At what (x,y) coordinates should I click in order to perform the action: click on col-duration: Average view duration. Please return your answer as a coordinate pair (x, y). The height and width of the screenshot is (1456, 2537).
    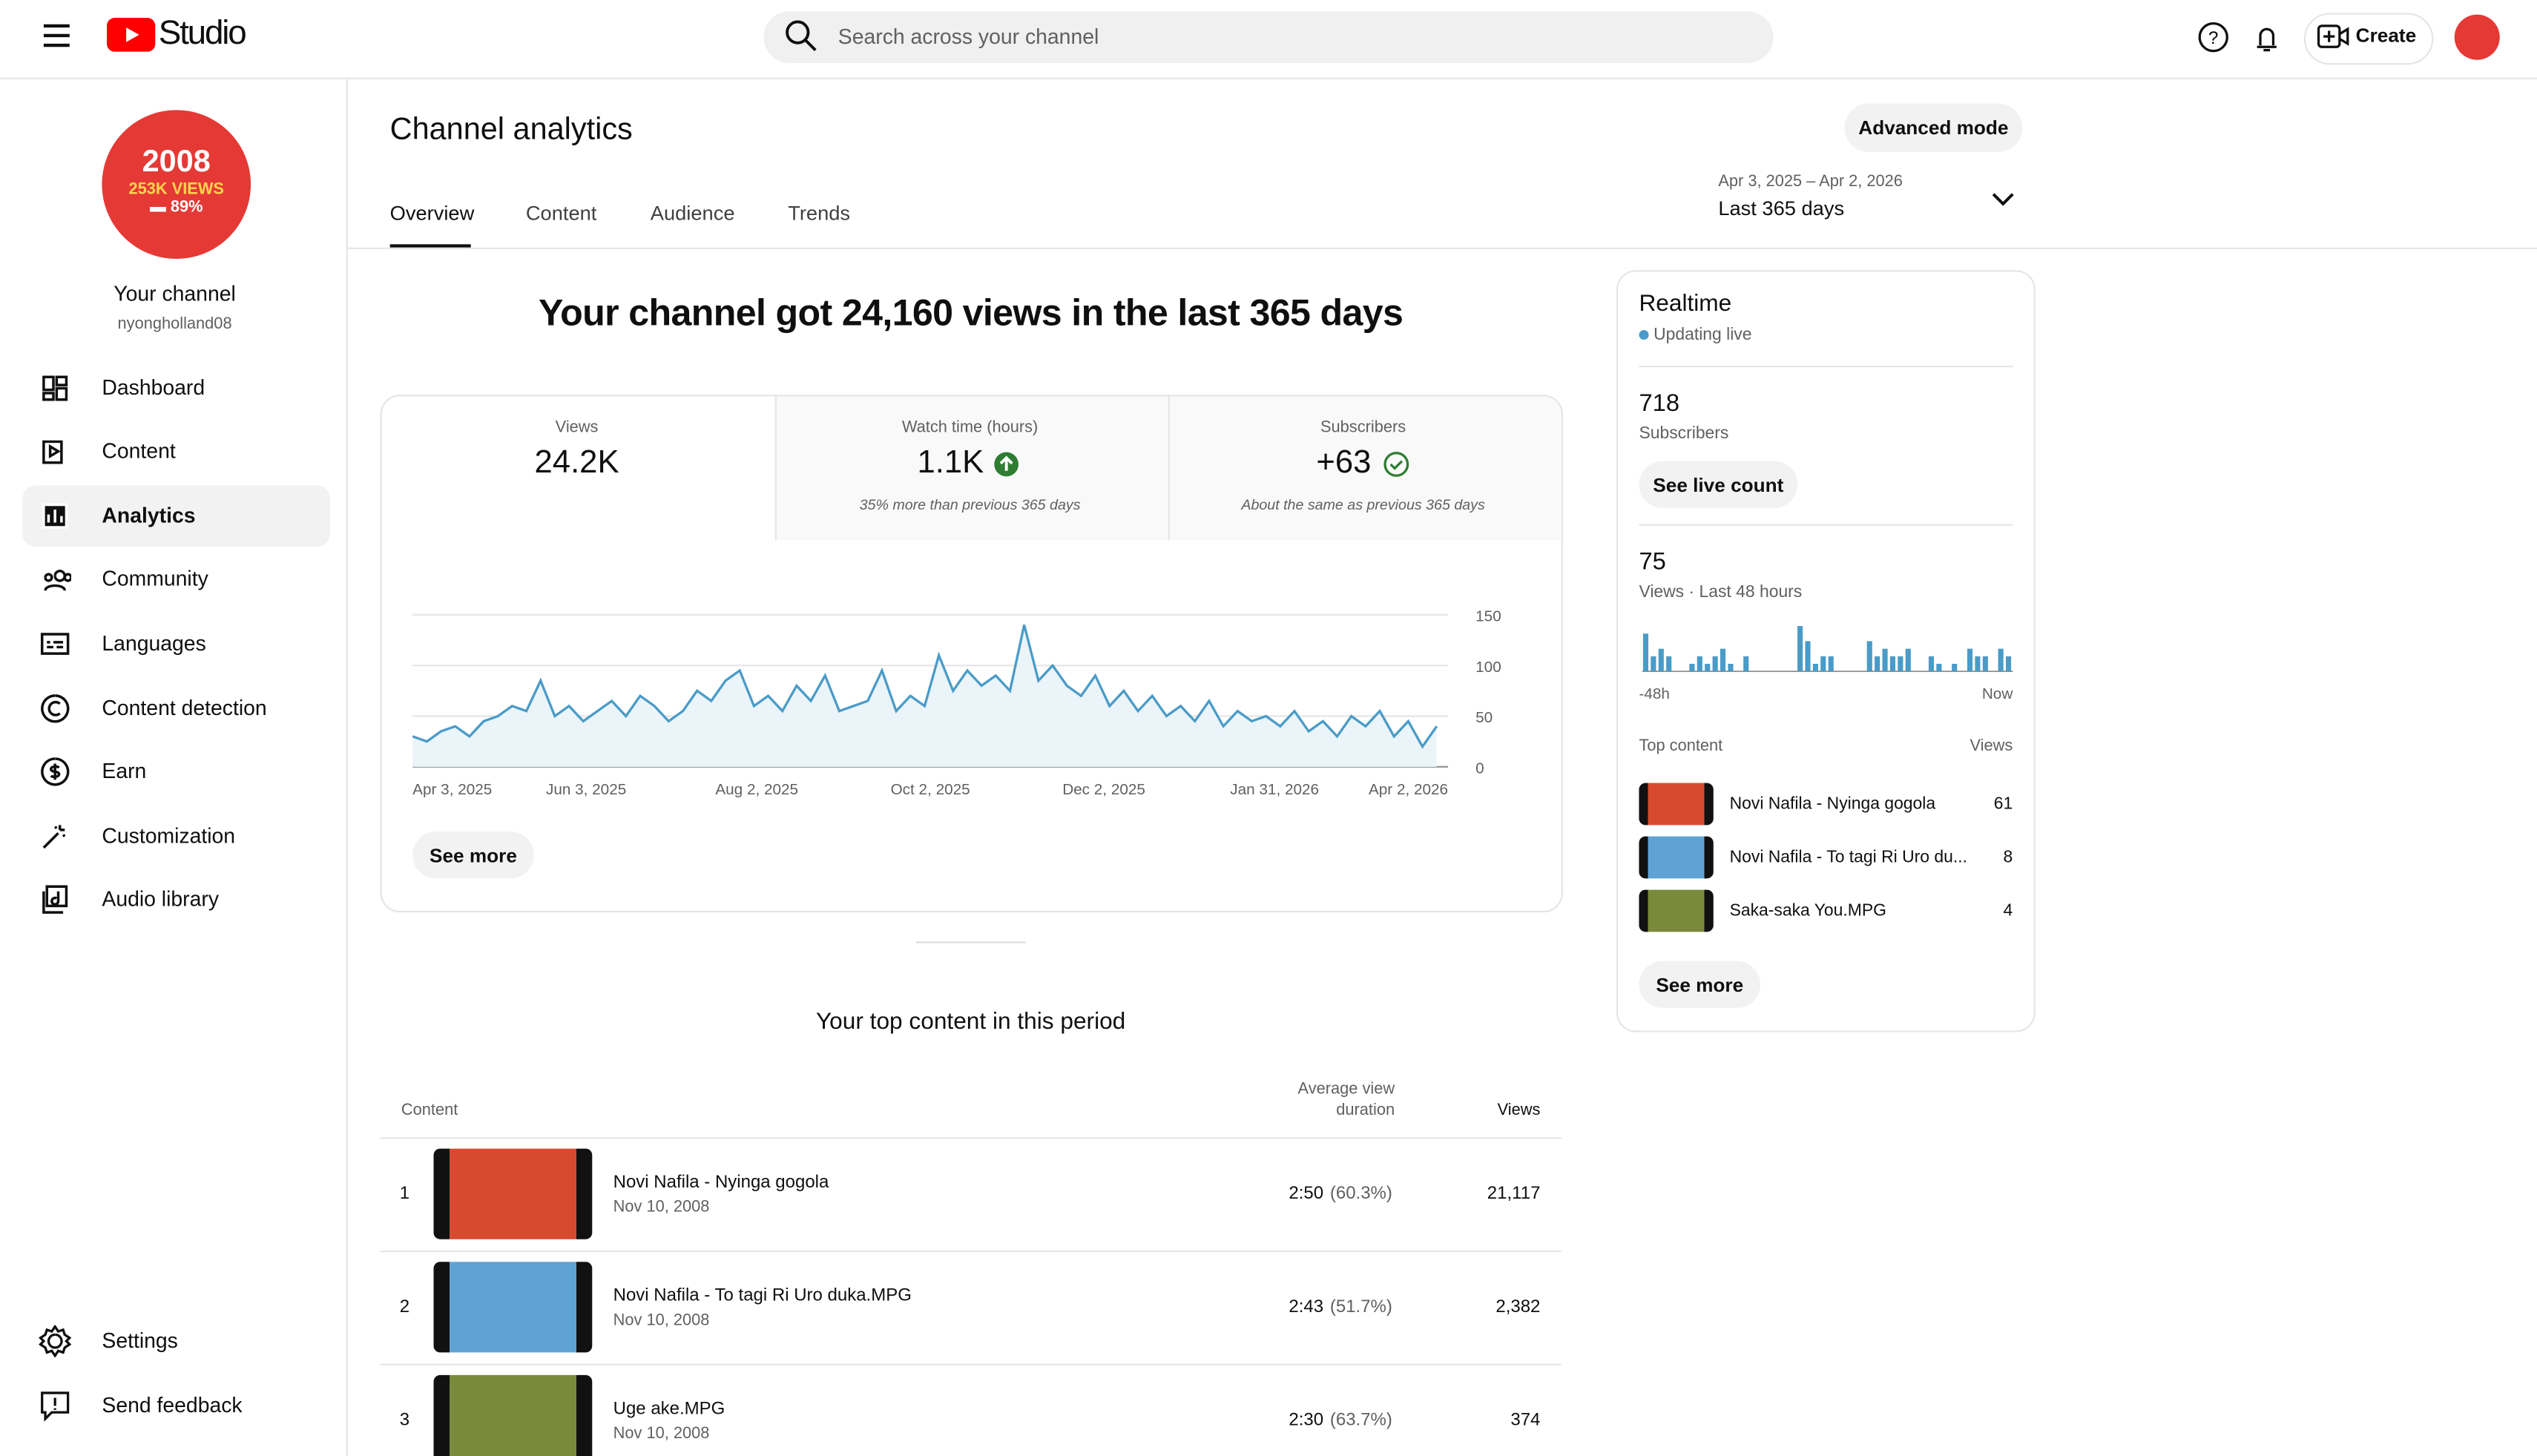
    Looking at the image, I should click on (1346, 1100).